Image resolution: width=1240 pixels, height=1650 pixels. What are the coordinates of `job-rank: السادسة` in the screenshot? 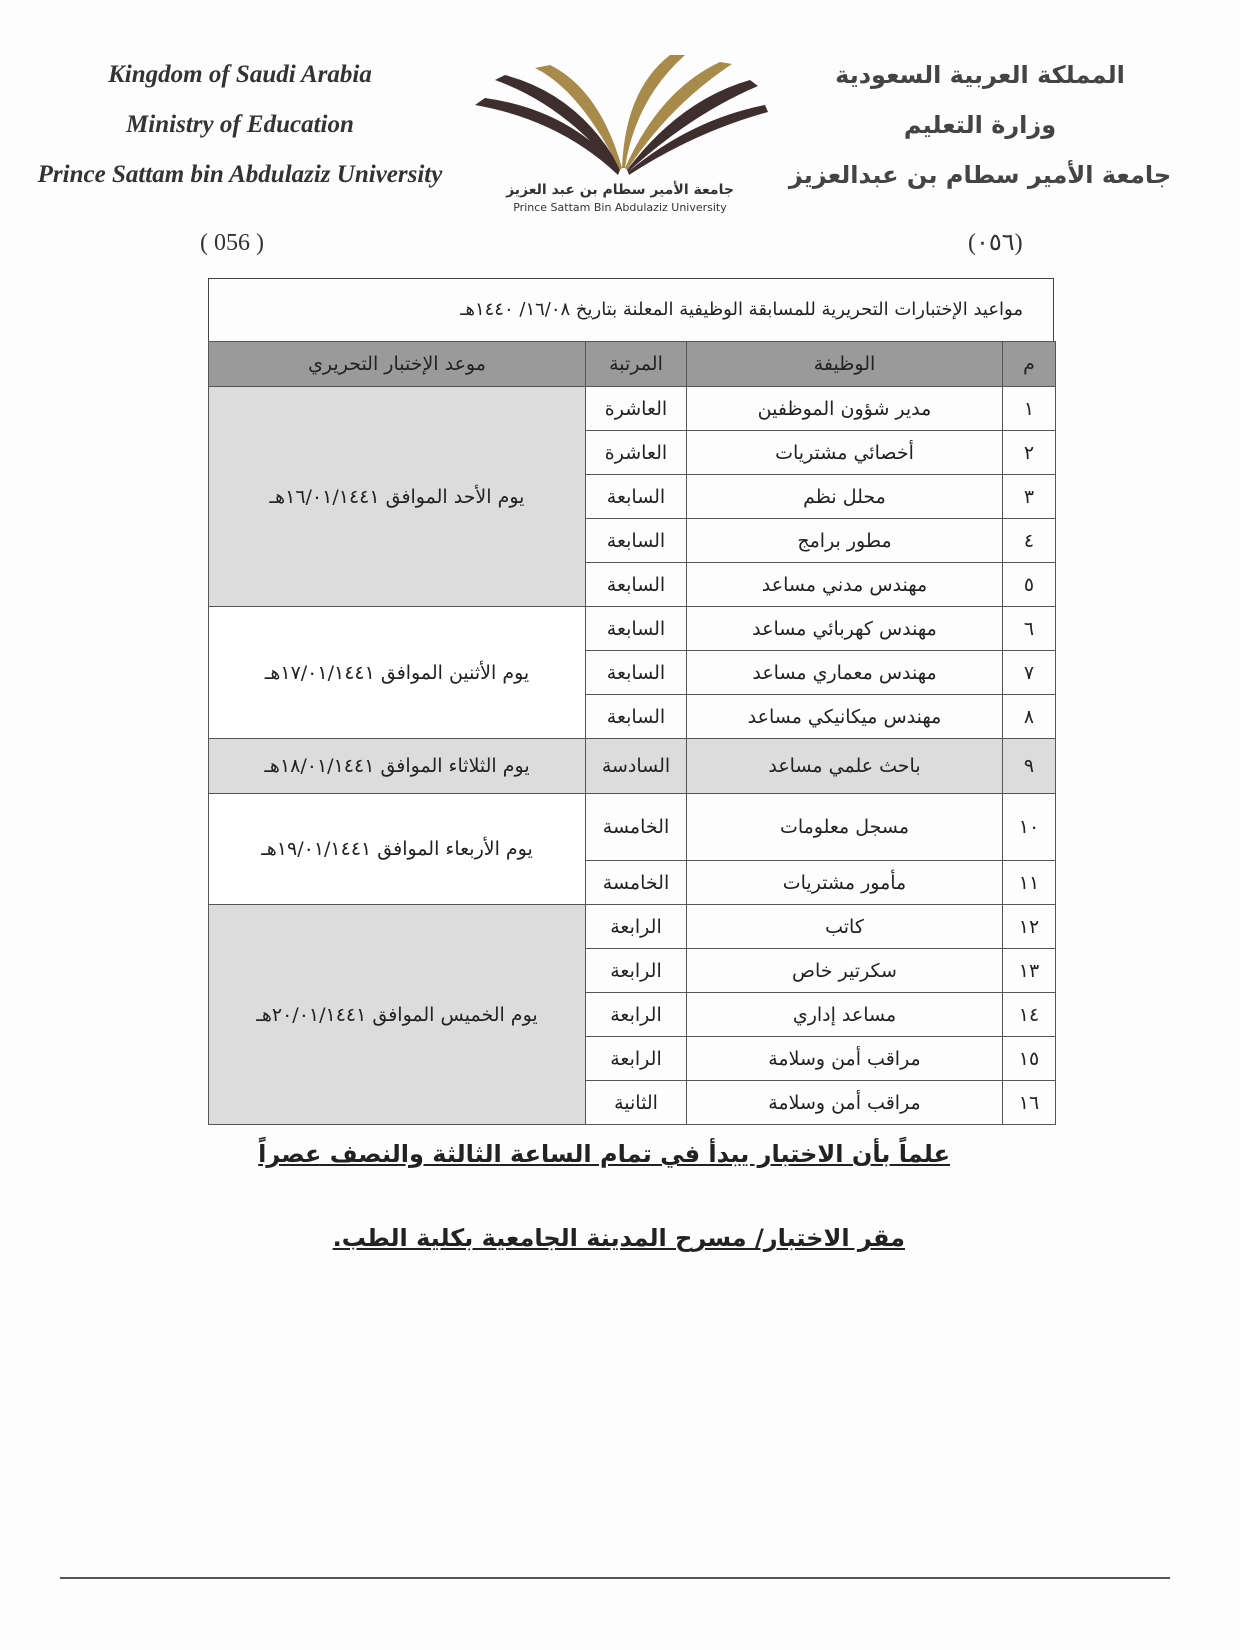 It's located at (636, 766).